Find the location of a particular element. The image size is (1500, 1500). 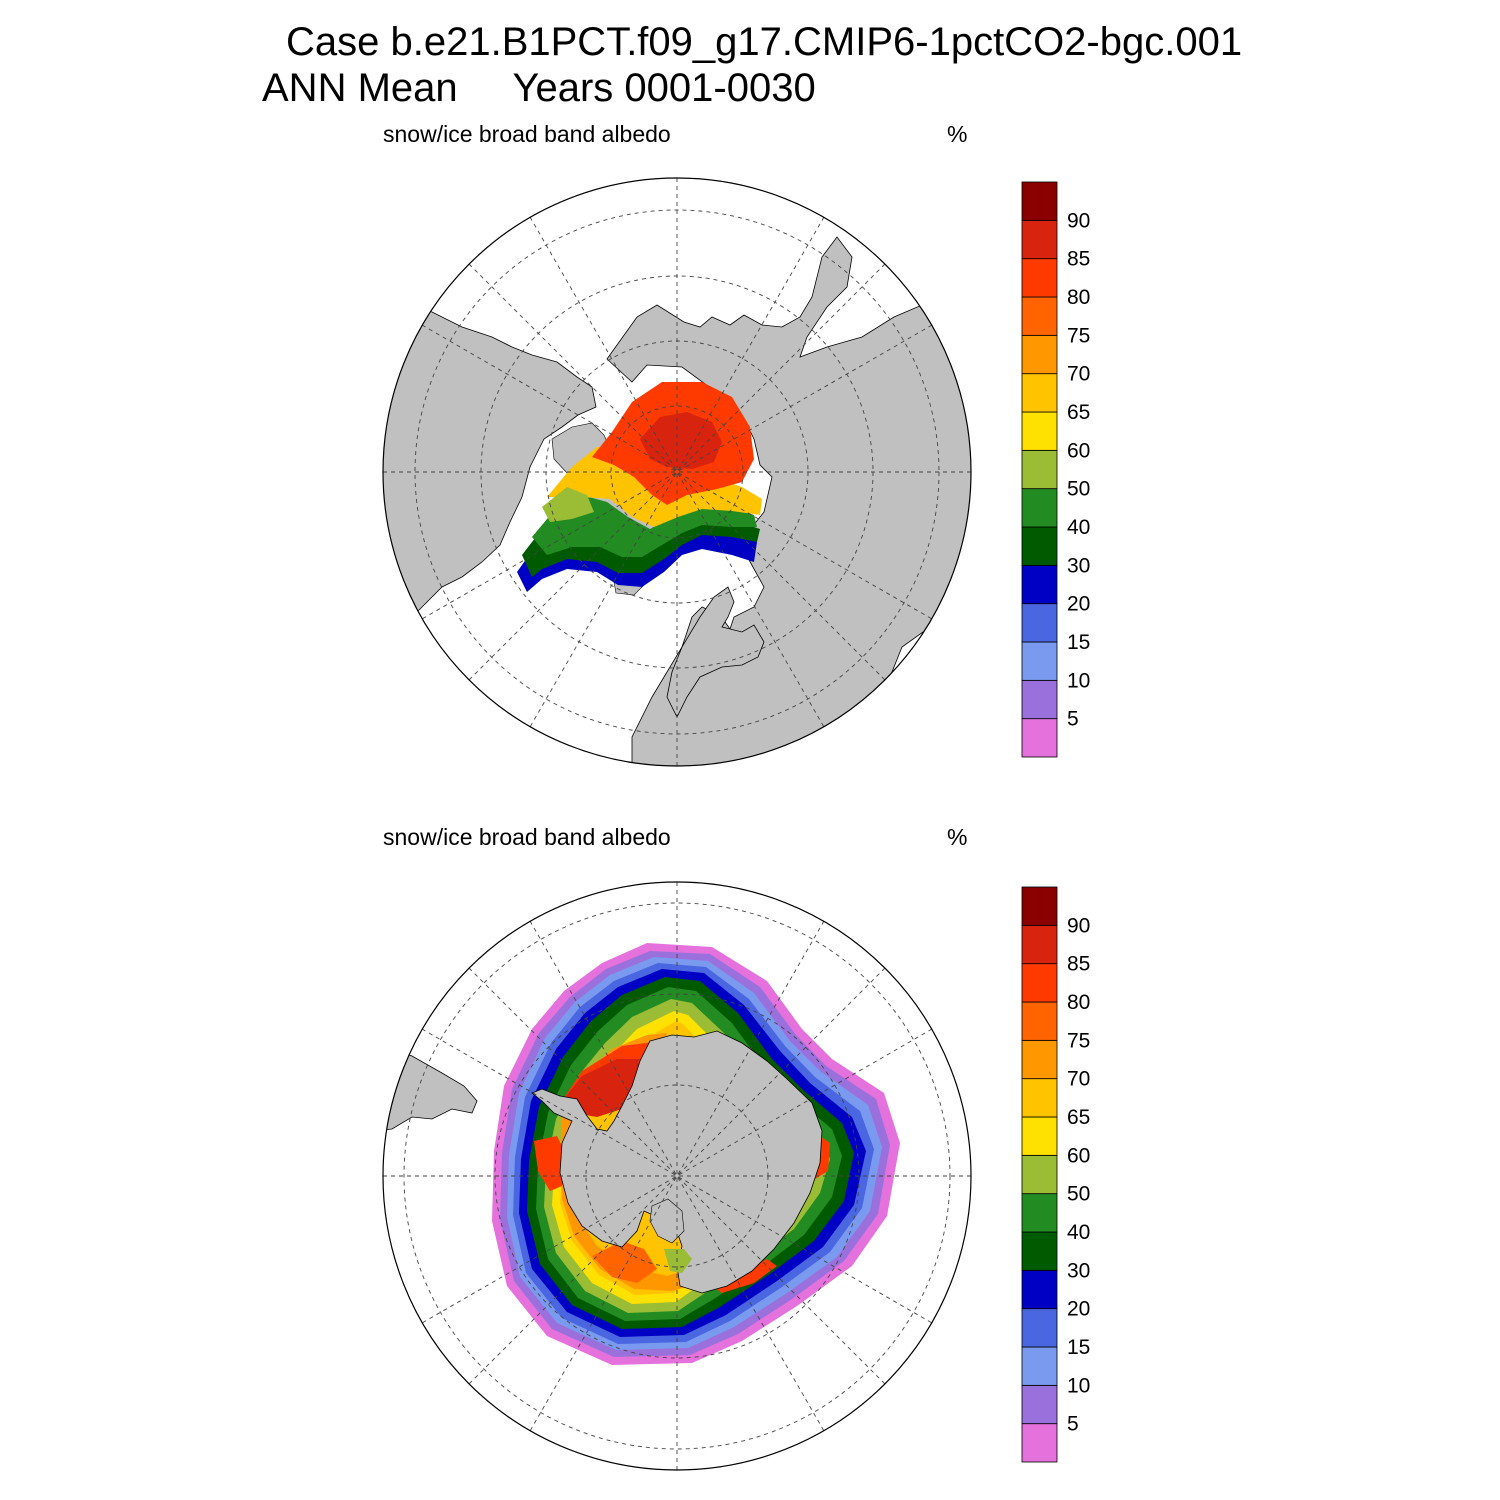

south-colorbar-tick-label: 5 is located at coordinates (1073, 1424).